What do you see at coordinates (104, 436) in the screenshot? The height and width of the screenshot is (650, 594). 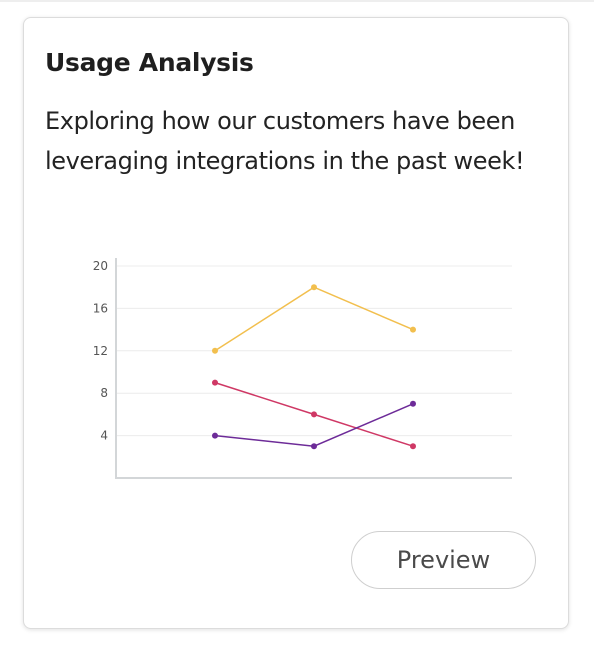 I see `y-tick-label-4: 4` at bounding box center [104, 436].